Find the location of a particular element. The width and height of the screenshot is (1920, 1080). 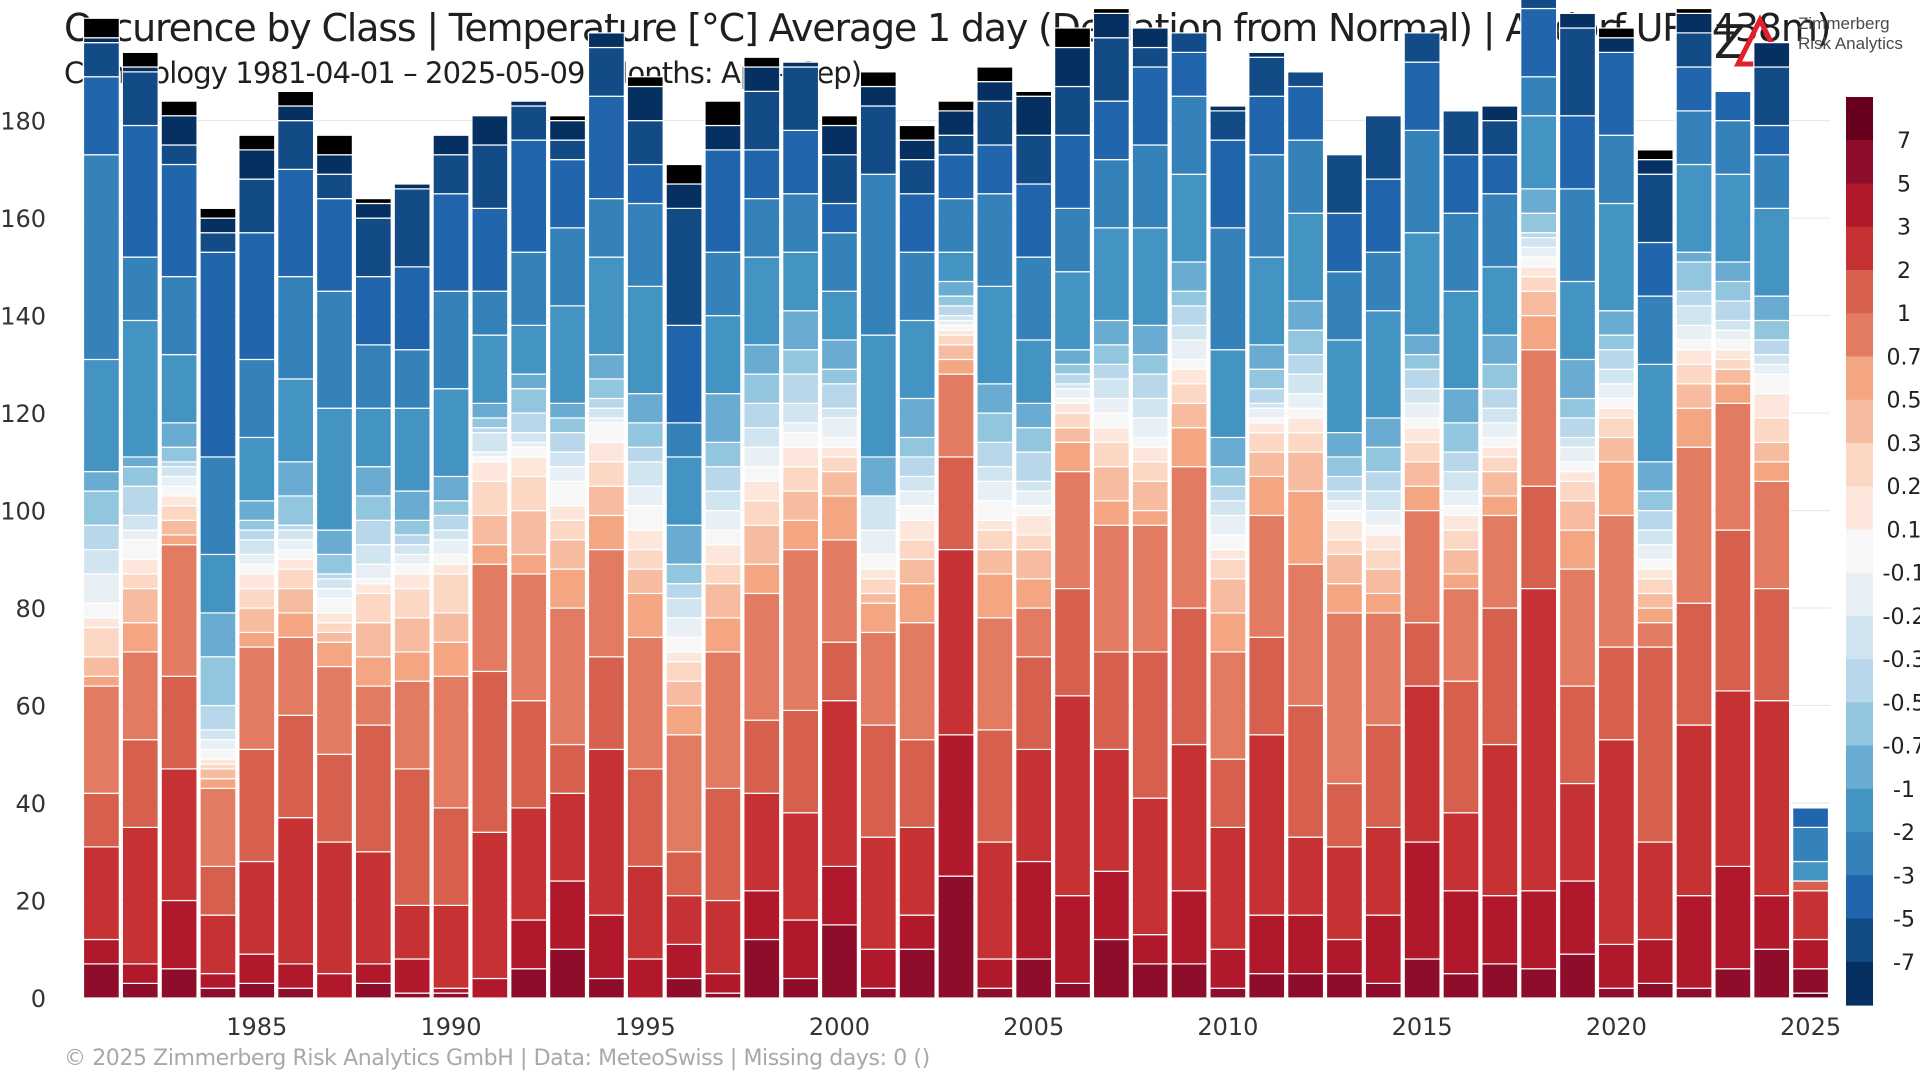

colorbar-label: 7 is located at coordinates (1904, 141).